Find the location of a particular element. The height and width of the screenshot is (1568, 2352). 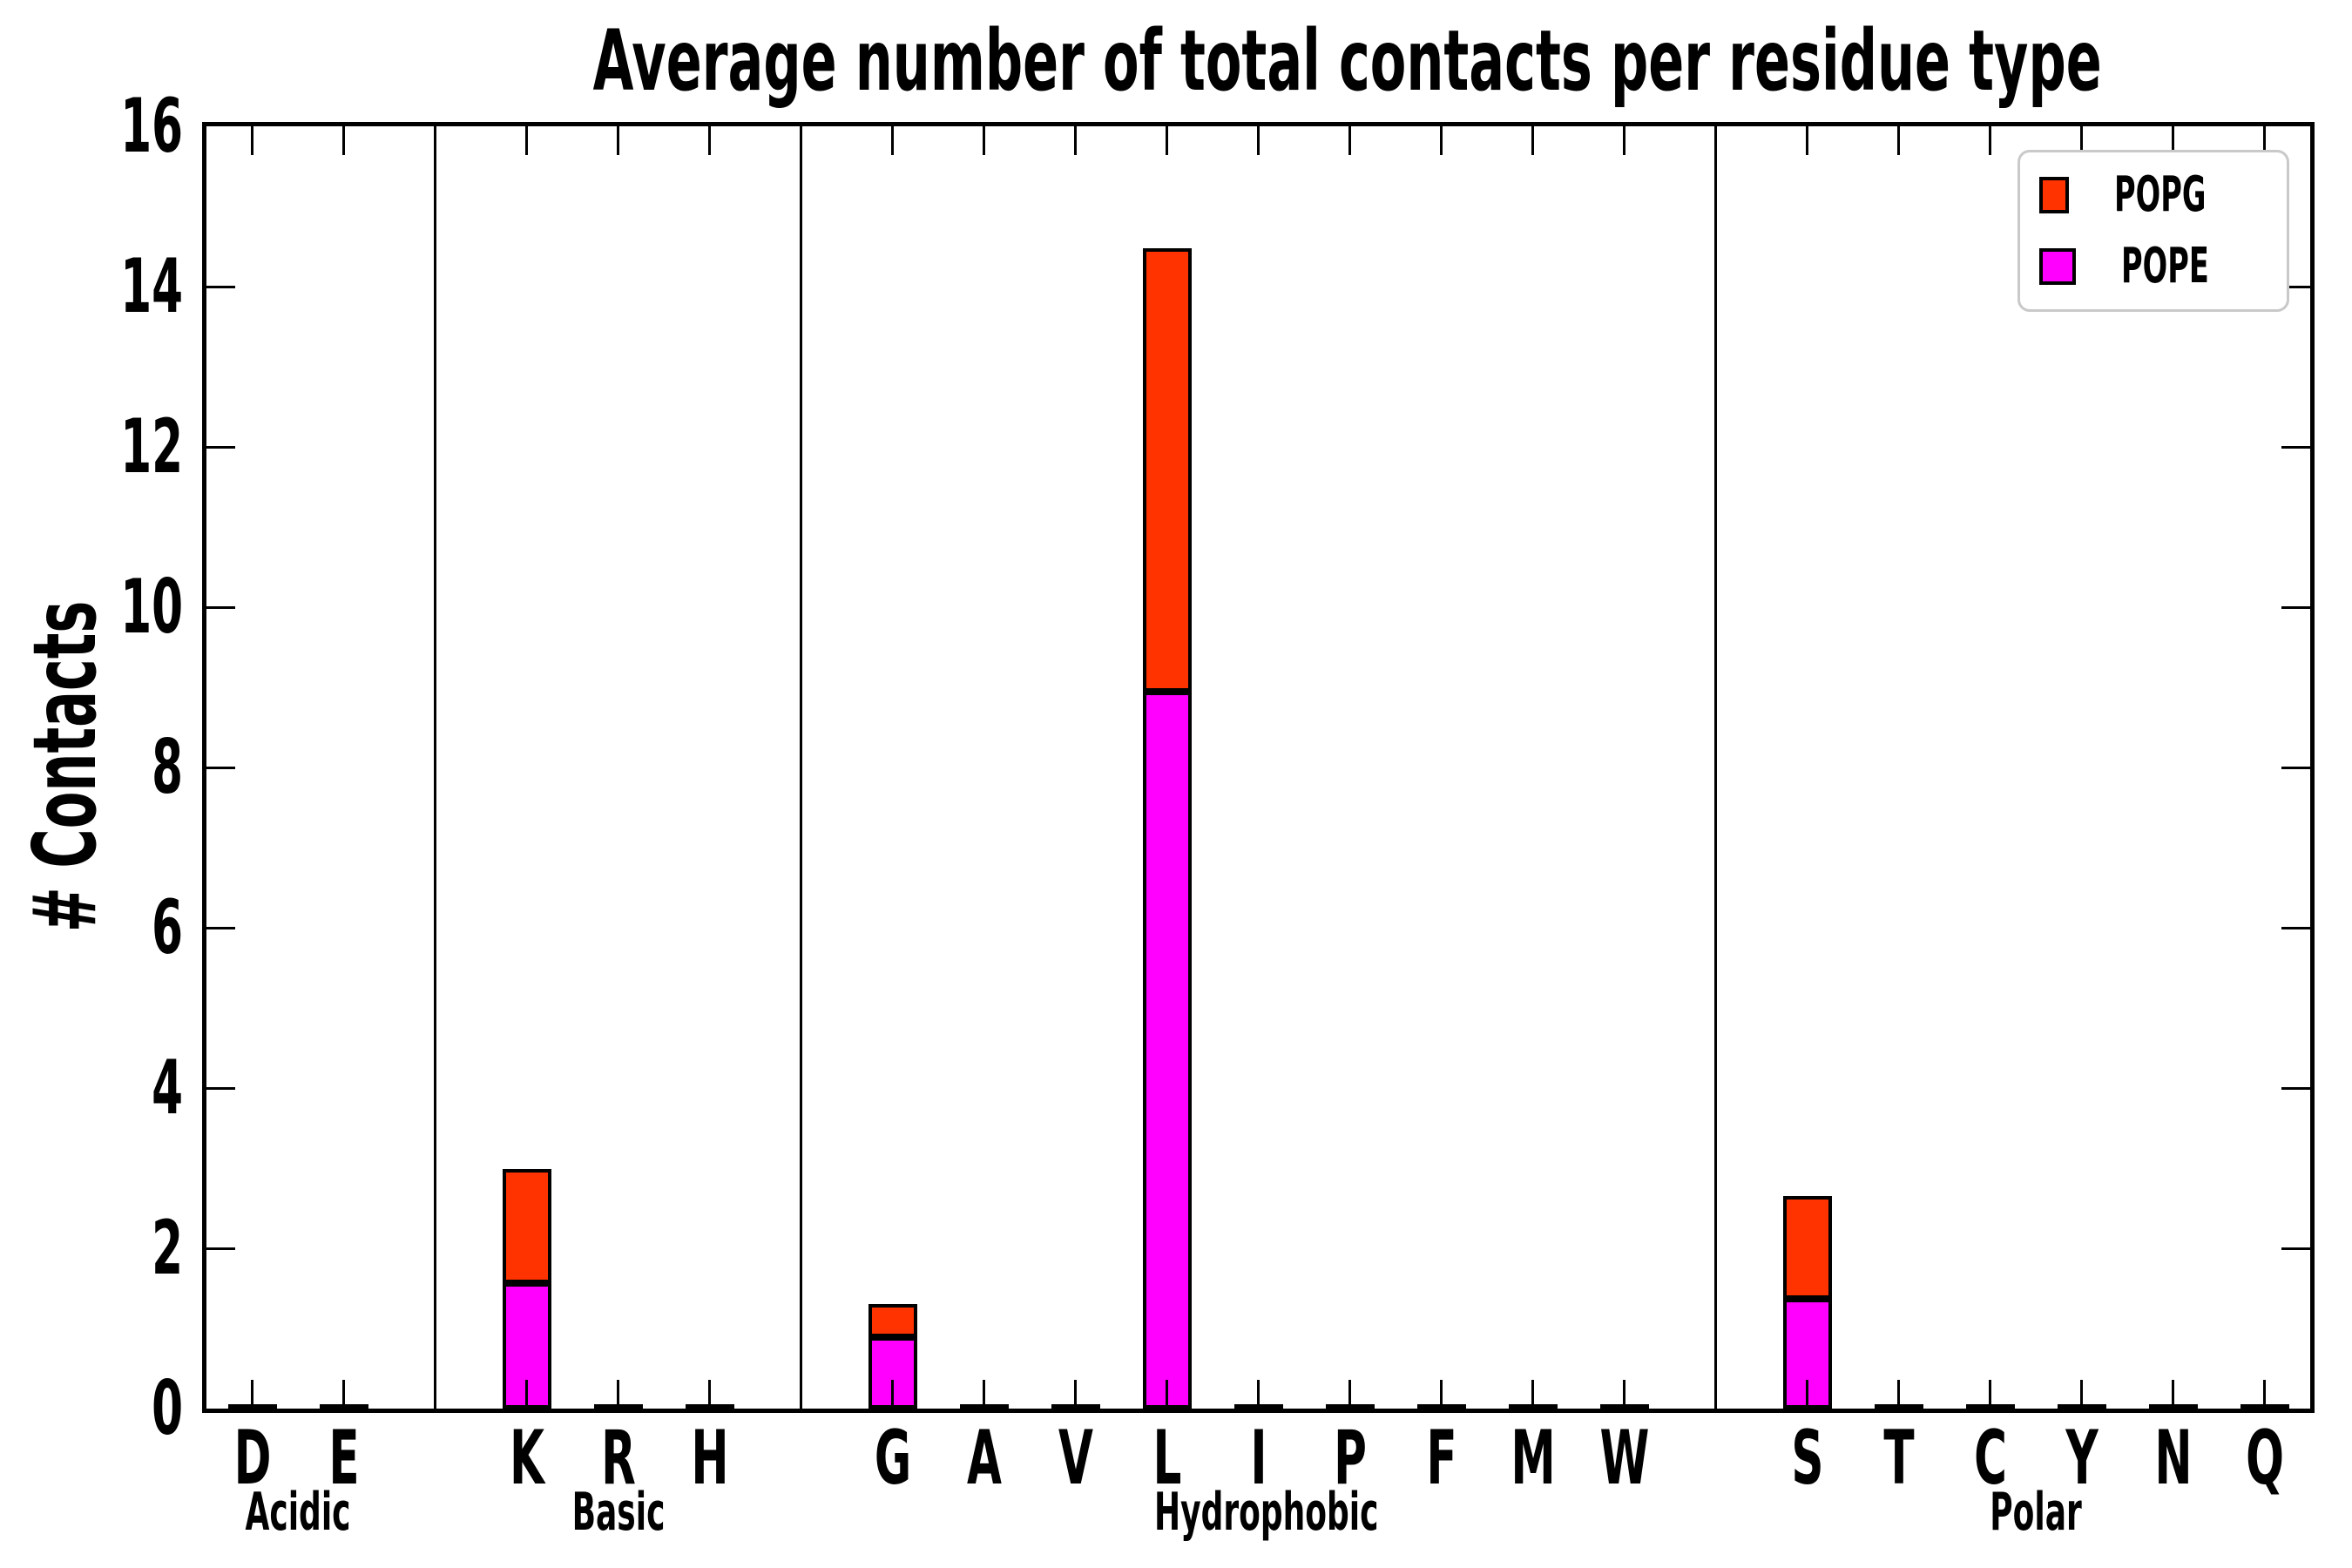

x-tick-top-W is located at coordinates (1624, 140).